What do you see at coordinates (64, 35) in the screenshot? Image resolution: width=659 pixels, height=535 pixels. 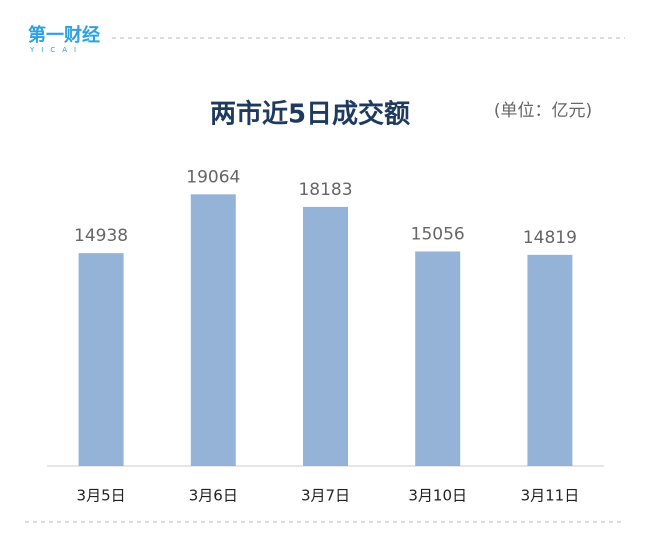 I see `logo: 第一财经` at bounding box center [64, 35].